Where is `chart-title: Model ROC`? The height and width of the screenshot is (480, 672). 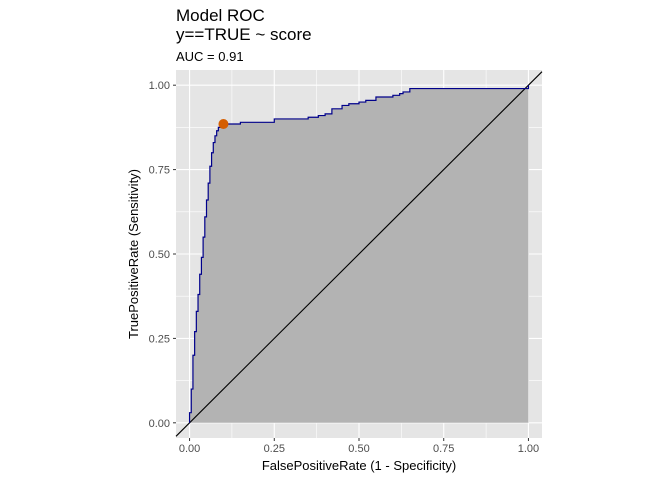
chart-title: Model ROC is located at coordinates (220, 15).